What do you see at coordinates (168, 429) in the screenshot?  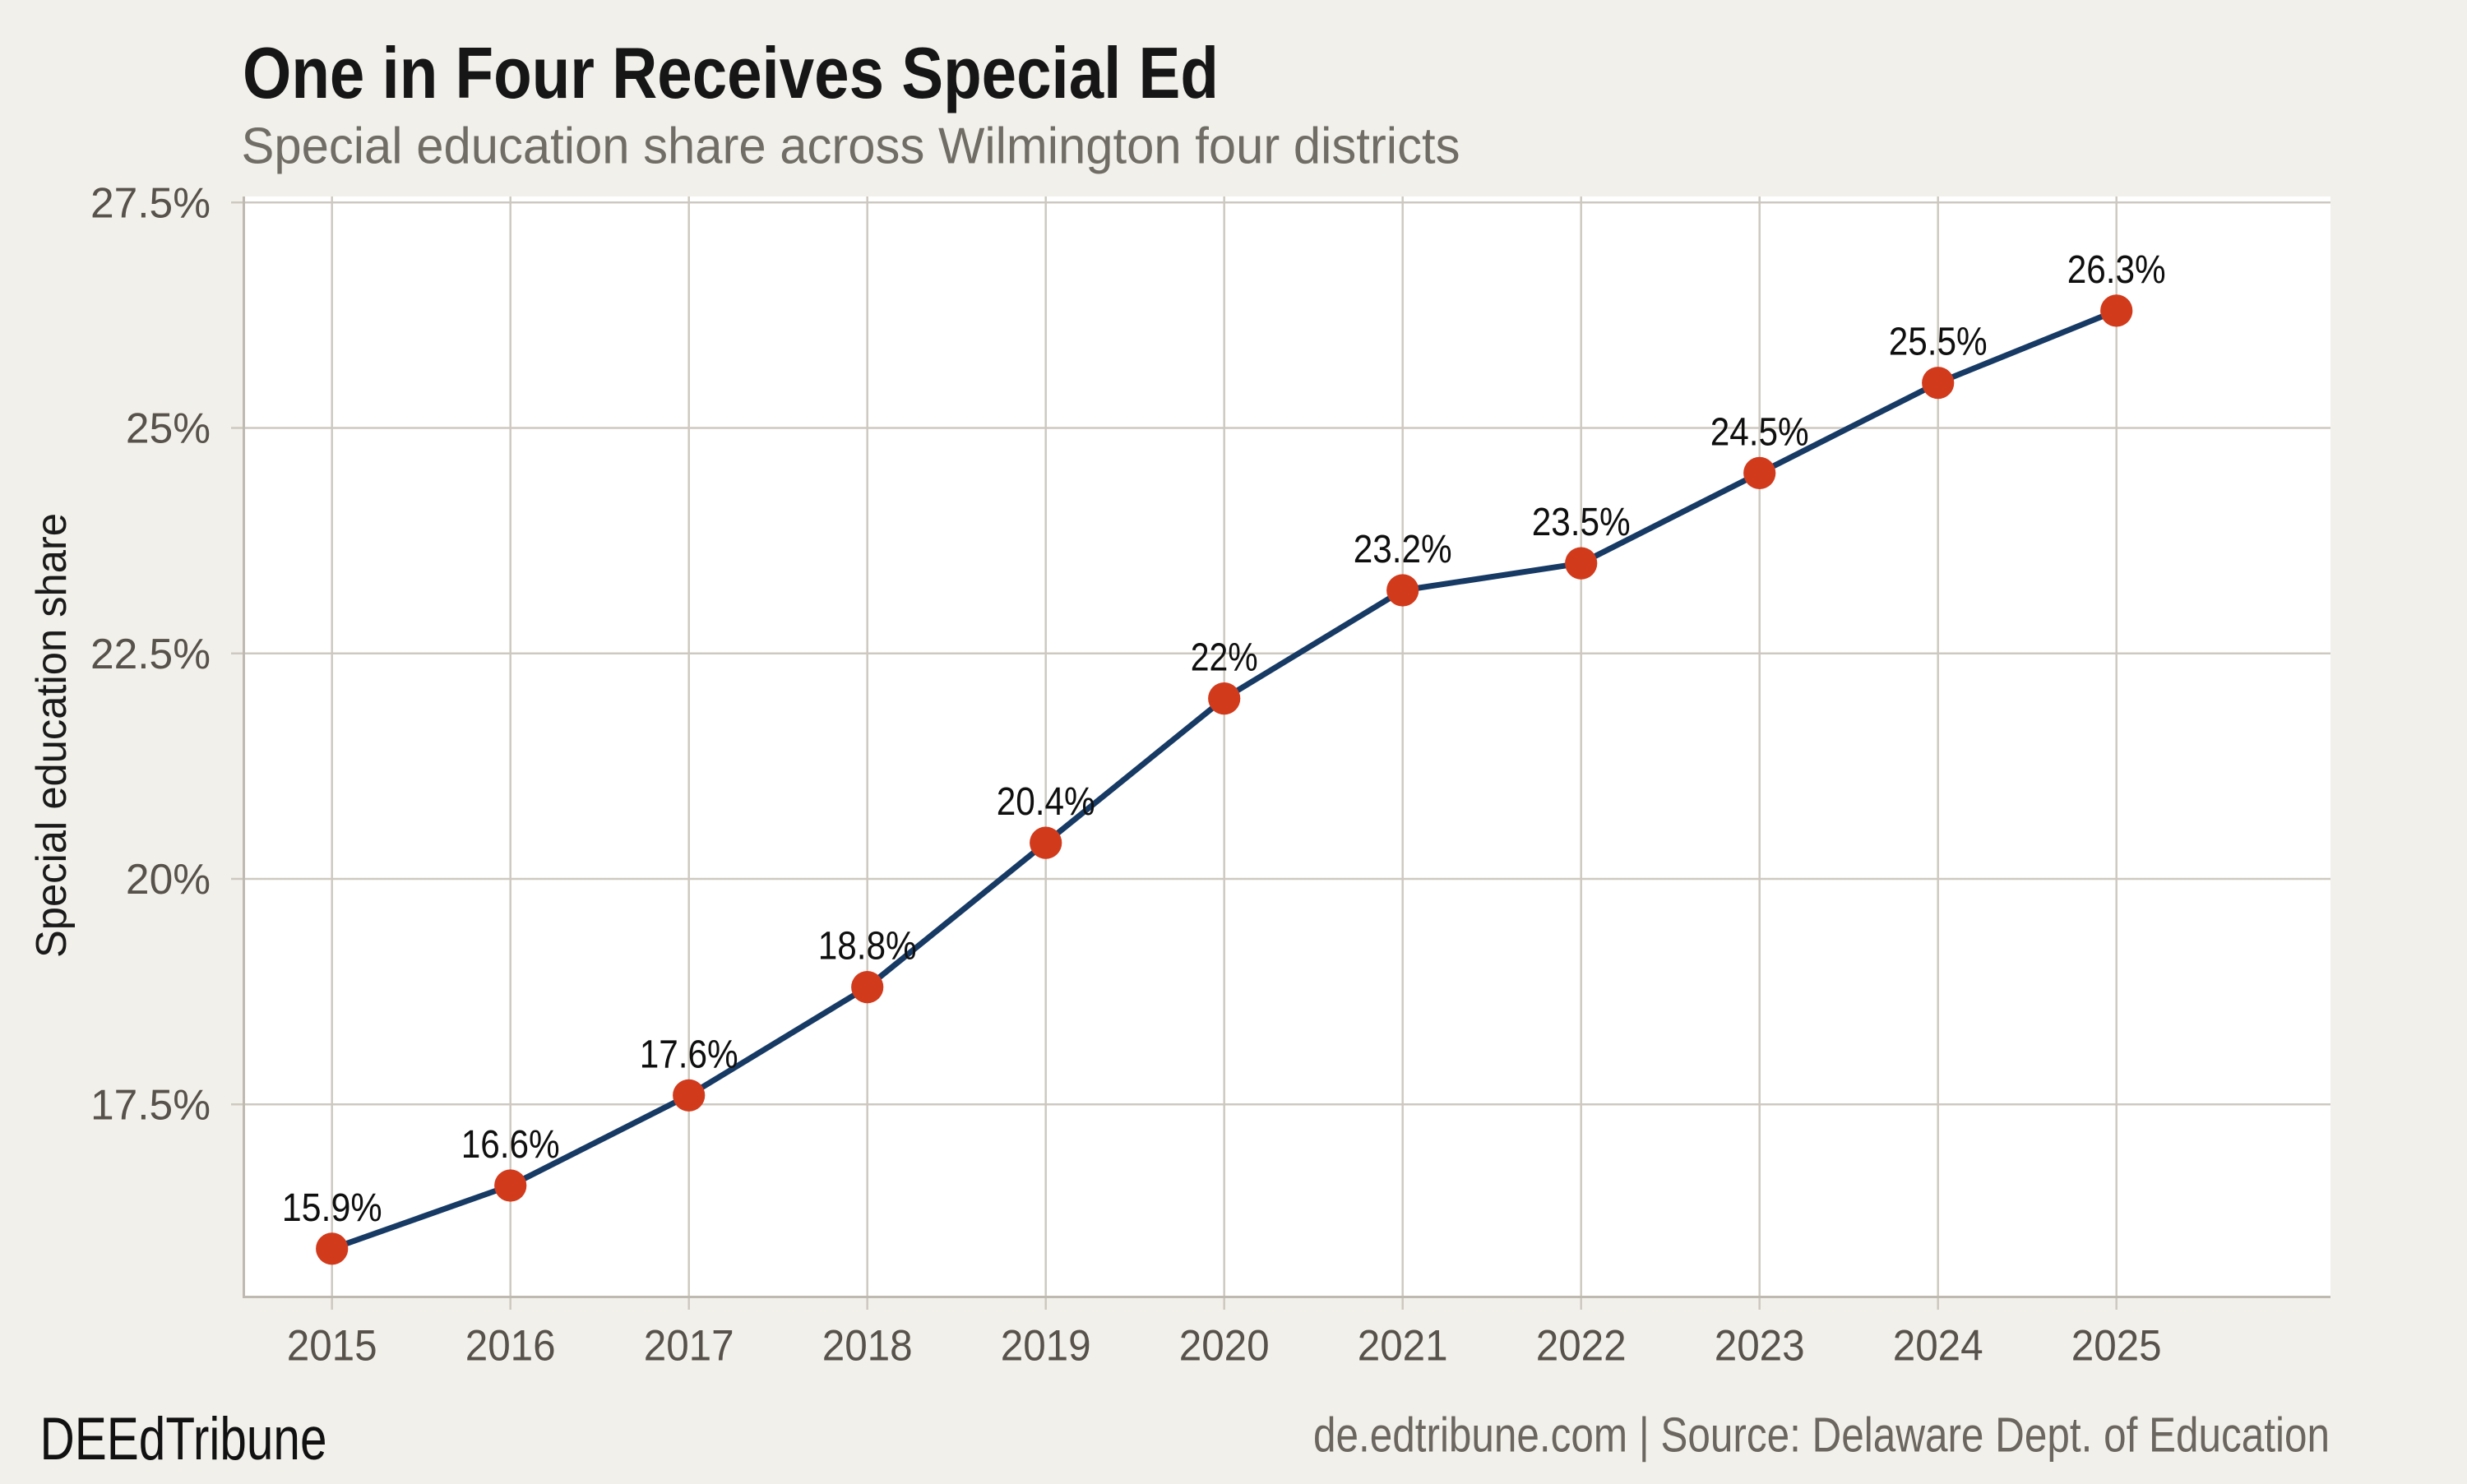 I see `svg-text: 25%` at bounding box center [168, 429].